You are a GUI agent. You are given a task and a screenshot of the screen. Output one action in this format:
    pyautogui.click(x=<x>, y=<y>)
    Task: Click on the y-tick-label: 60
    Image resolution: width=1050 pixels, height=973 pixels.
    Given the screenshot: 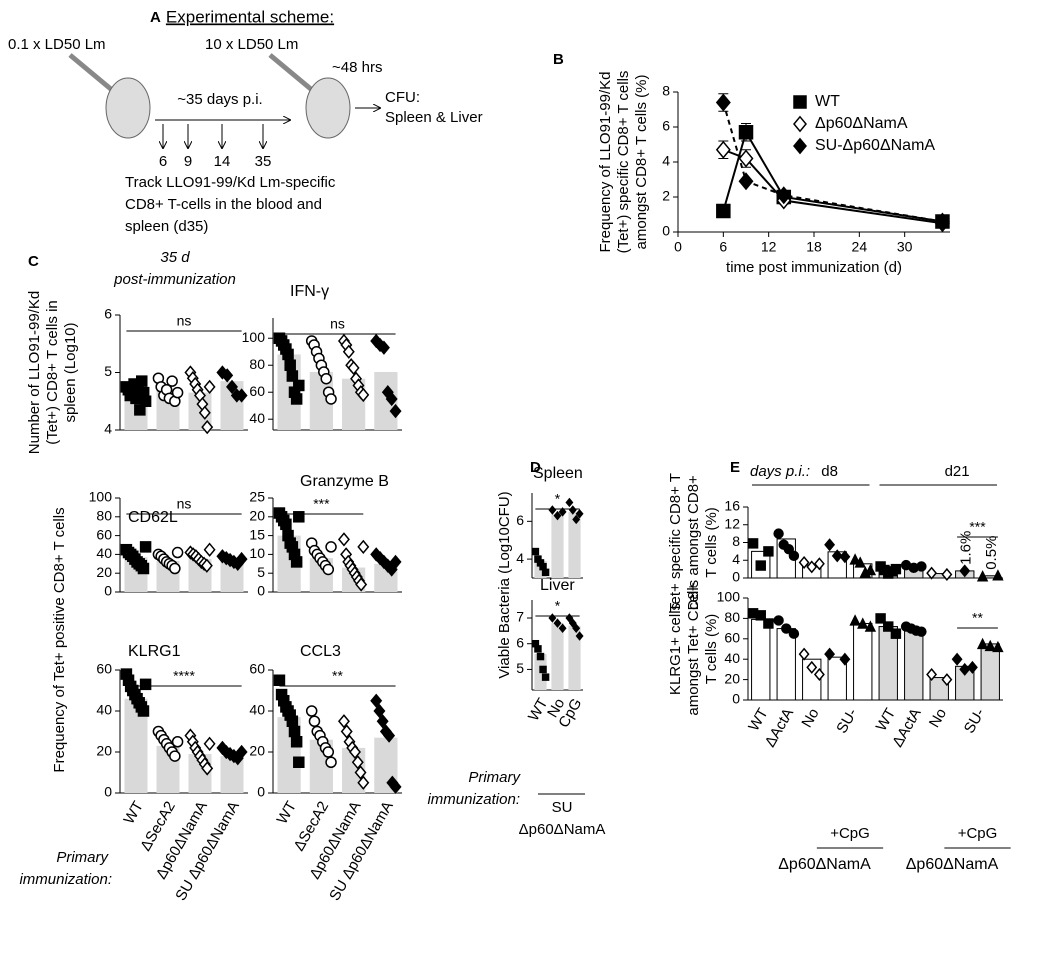 What is the action you would take?
    pyautogui.click(x=732, y=638)
    